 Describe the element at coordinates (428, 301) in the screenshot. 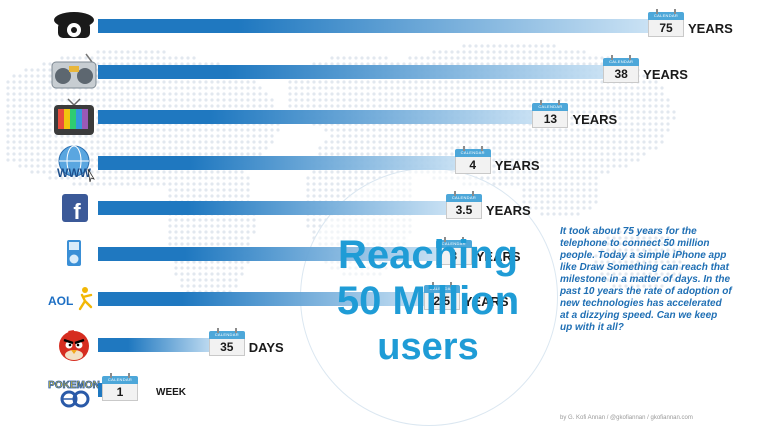

I see `title-line-2: 50 Million` at that location.